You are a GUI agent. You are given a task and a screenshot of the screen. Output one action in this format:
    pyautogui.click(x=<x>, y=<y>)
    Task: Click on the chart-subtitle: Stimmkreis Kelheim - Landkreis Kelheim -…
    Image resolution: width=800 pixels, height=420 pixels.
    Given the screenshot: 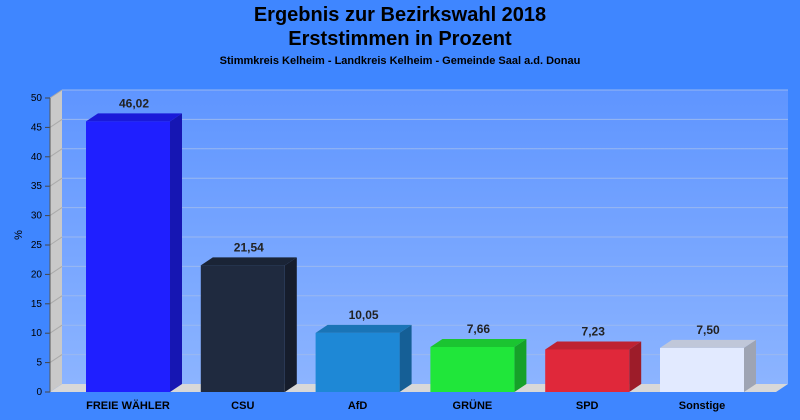 What is the action you would take?
    pyautogui.click(x=400, y=61)
    